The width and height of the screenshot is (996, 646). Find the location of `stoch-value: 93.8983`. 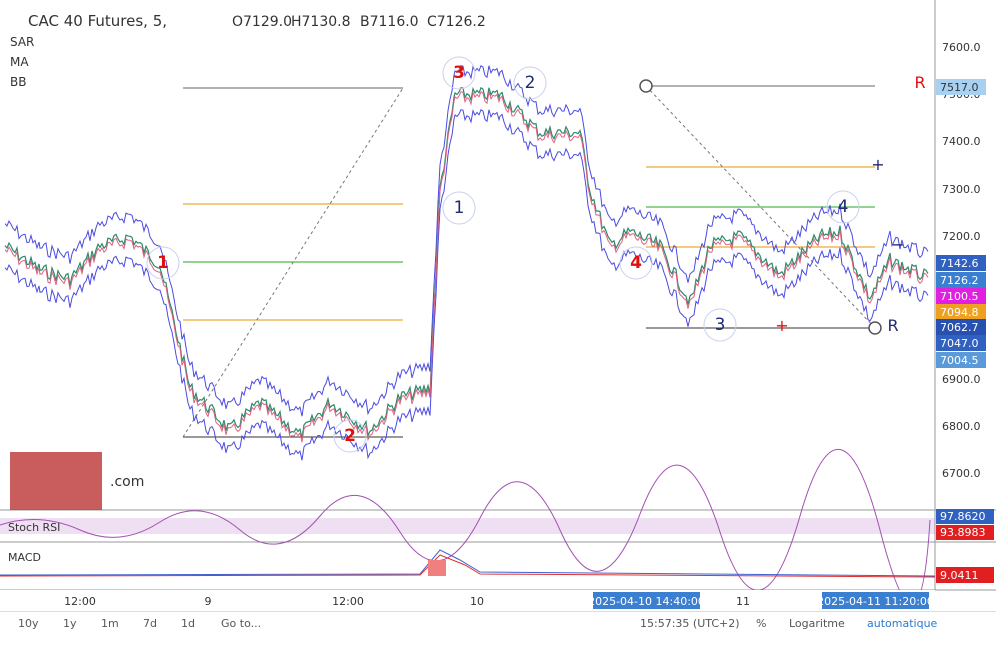

stoch-value: 93.8983 is located at coordinates (963, 532).